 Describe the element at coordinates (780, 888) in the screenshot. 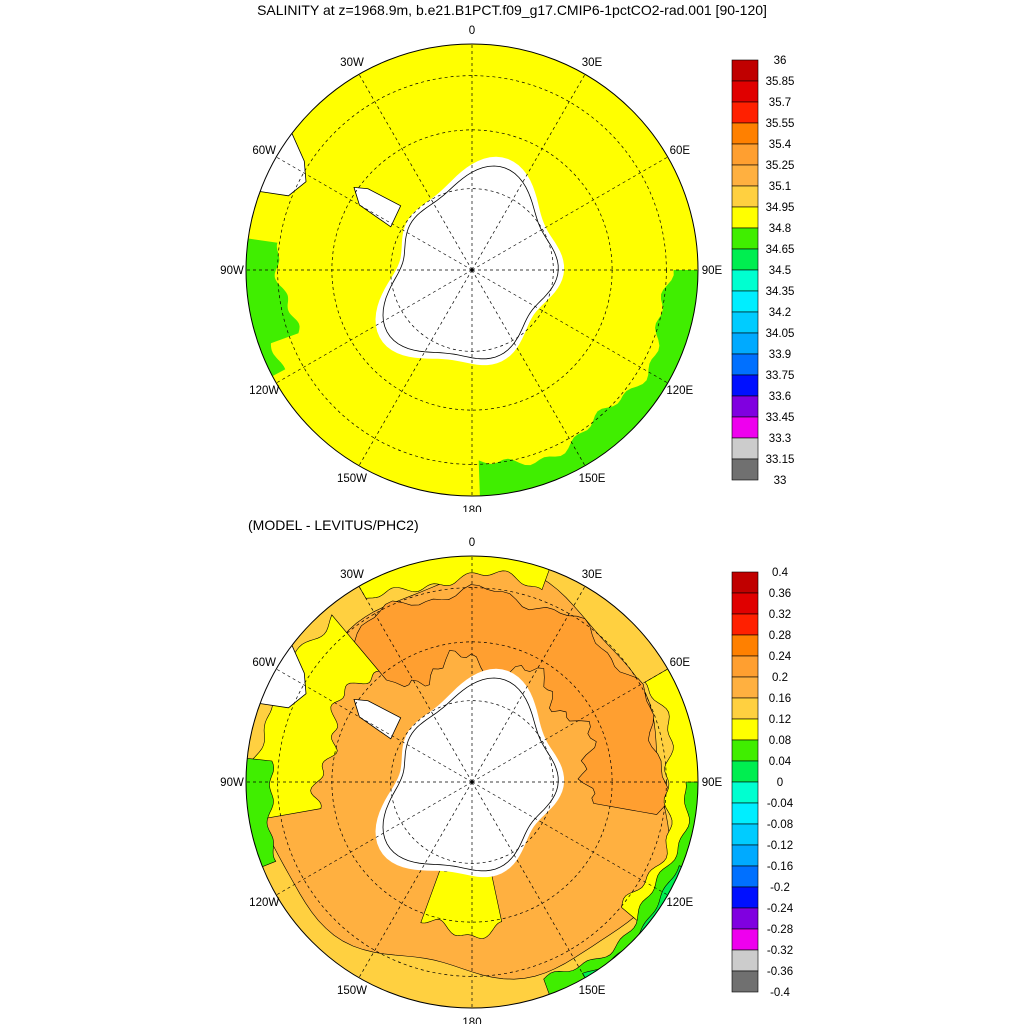

I see `difference-colorbar-label: -0.2` at that location.